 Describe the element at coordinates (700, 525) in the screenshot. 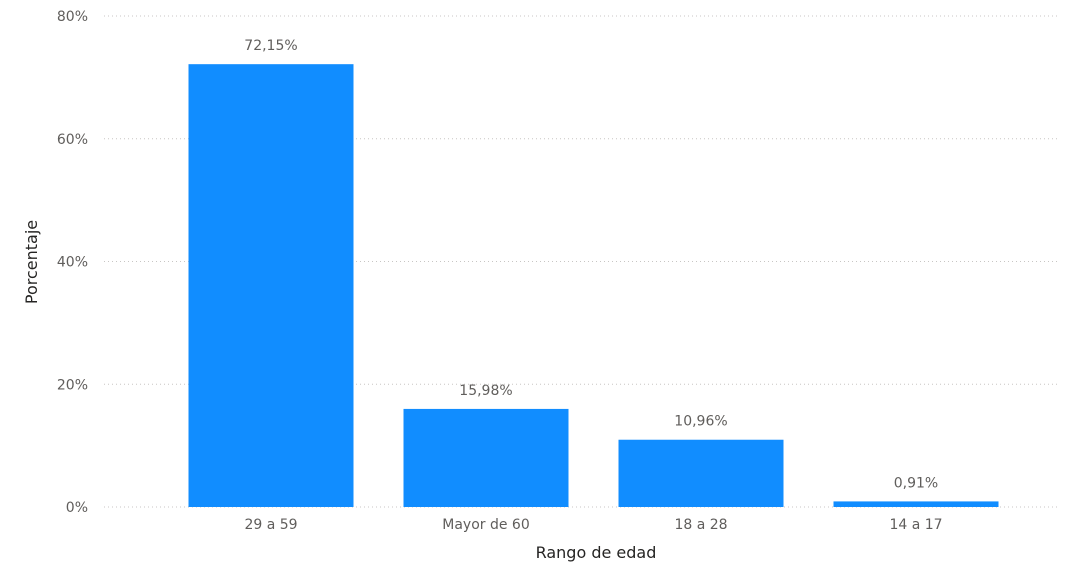

I see `x-tick-label: 18 a 28` at that location.